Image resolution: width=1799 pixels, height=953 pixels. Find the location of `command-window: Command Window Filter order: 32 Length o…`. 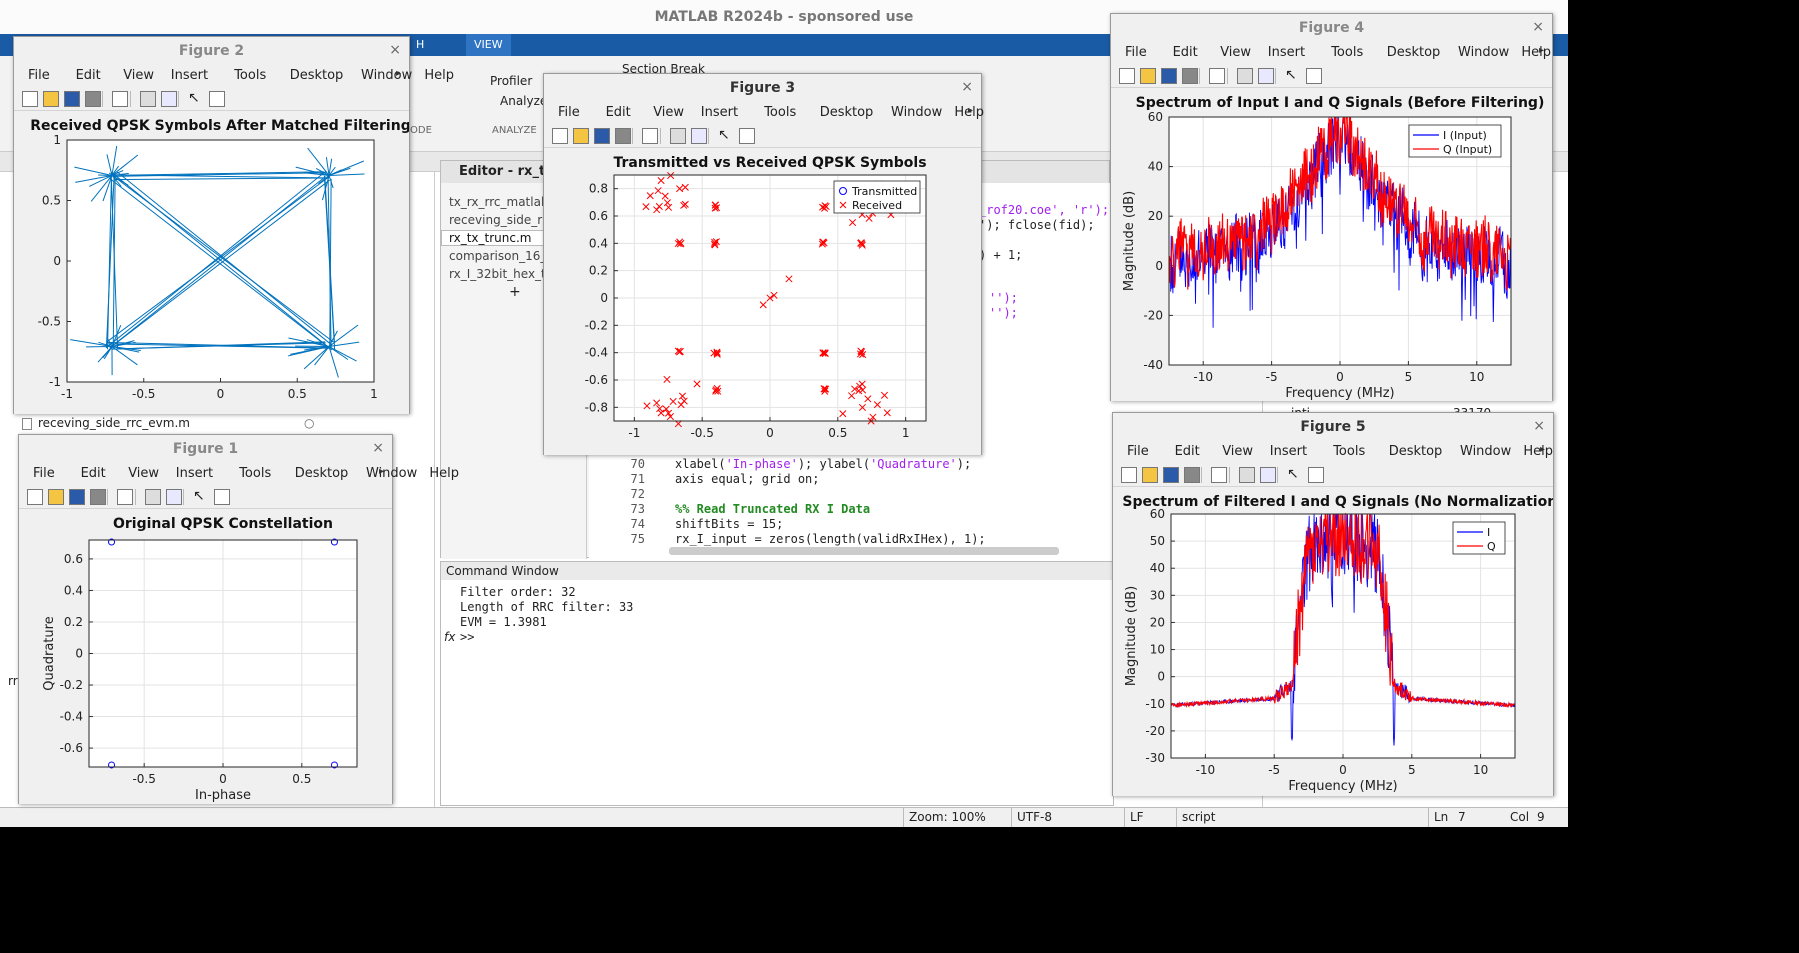

command-window: Command Window Filter order: 32 Length o… is located at coordinates (777, 683).